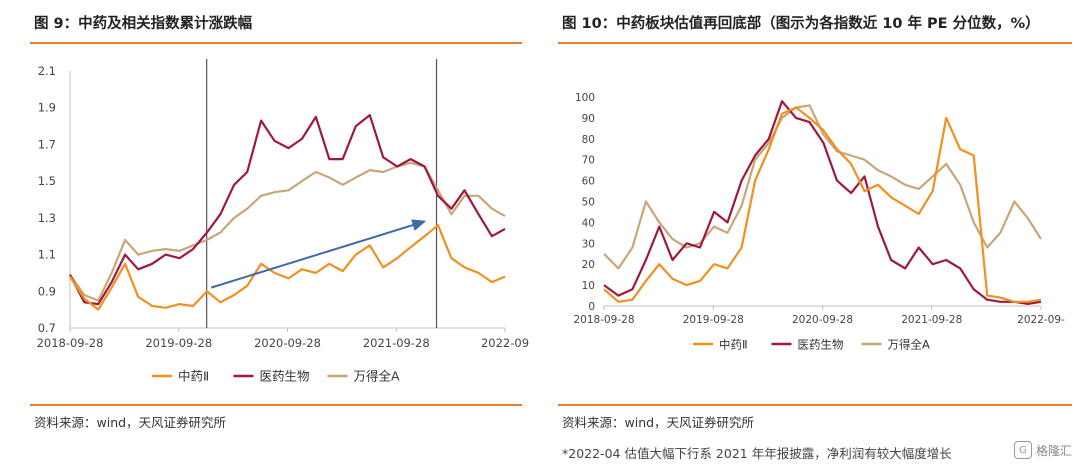 The image size is (1080, 467). Describe the element at coordinates (47, 181) in the screenshot. I see `y-tick-label: 1.5` at that location.